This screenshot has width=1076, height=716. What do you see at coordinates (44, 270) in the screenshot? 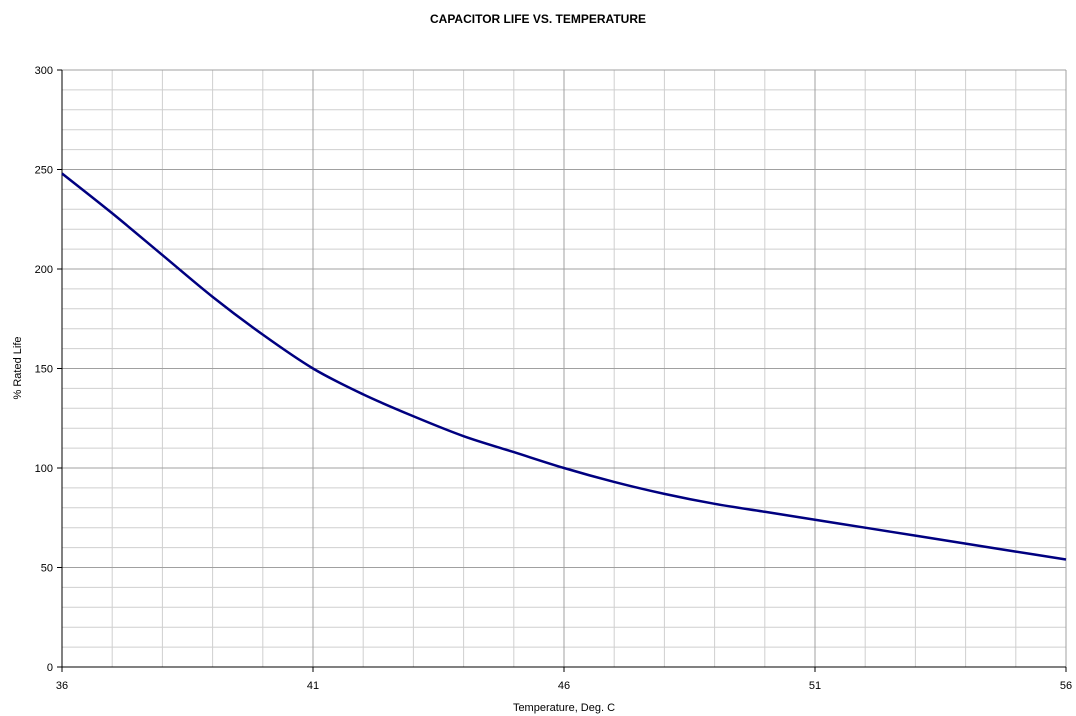
I see `y-tick-label: 200` at bounding box center [44, 270].